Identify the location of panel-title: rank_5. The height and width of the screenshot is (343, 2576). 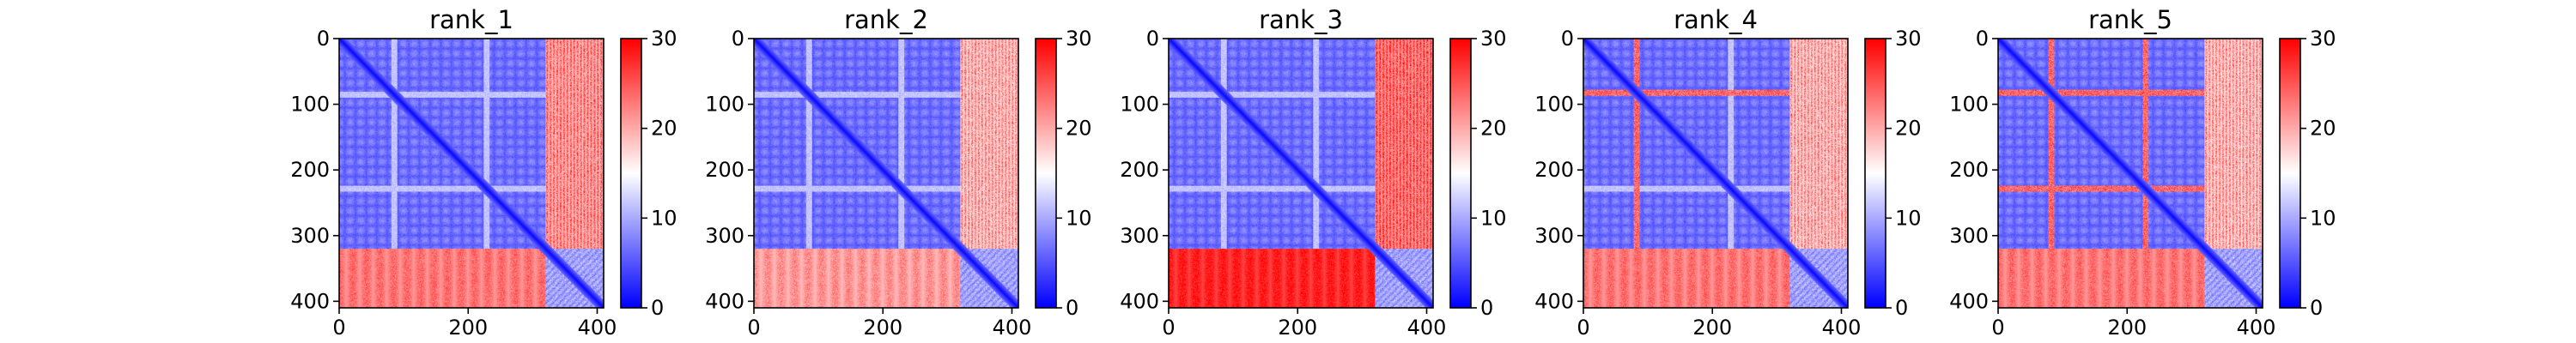
(2130, 19).